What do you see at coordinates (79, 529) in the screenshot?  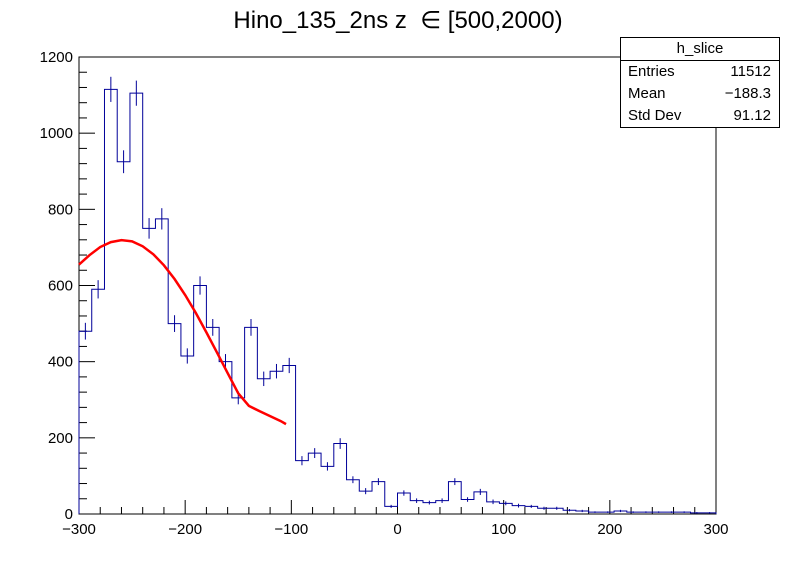 I see `x-tick-label: −300` at bounding box center [79, 529].